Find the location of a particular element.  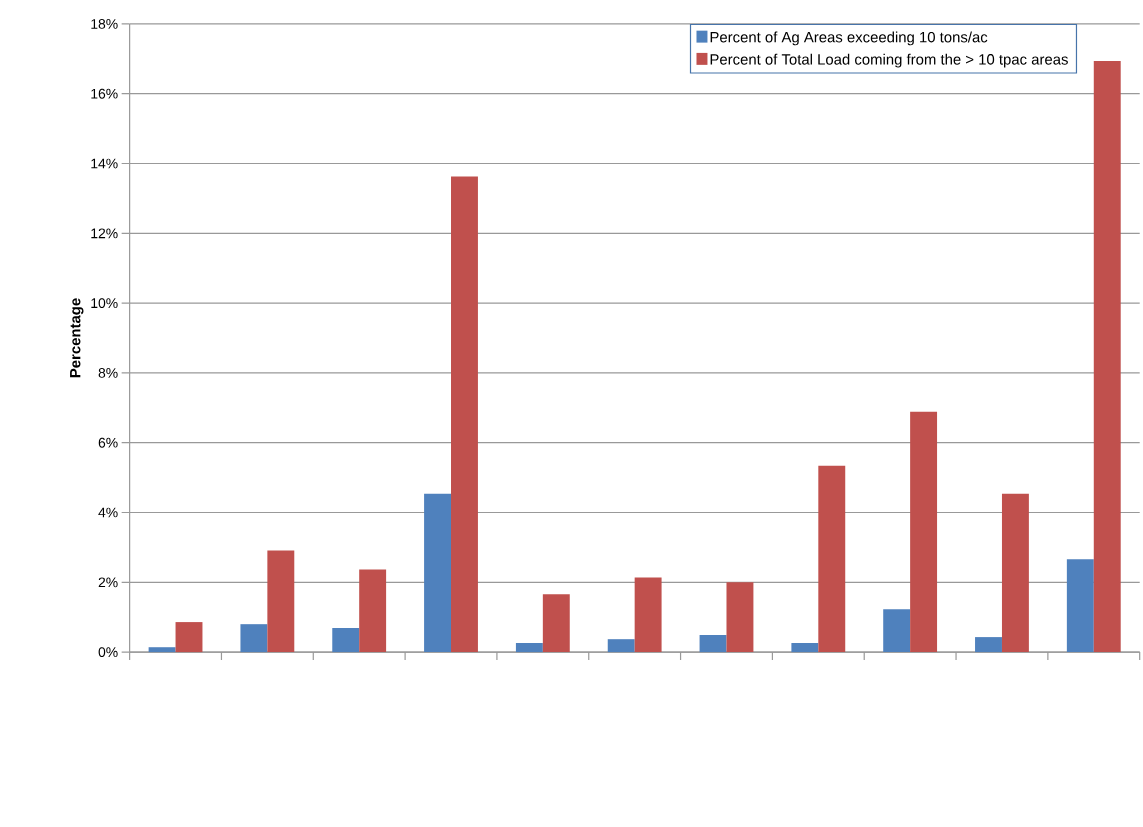

y-tick-label: 16% is located at coordinates (104, 93).